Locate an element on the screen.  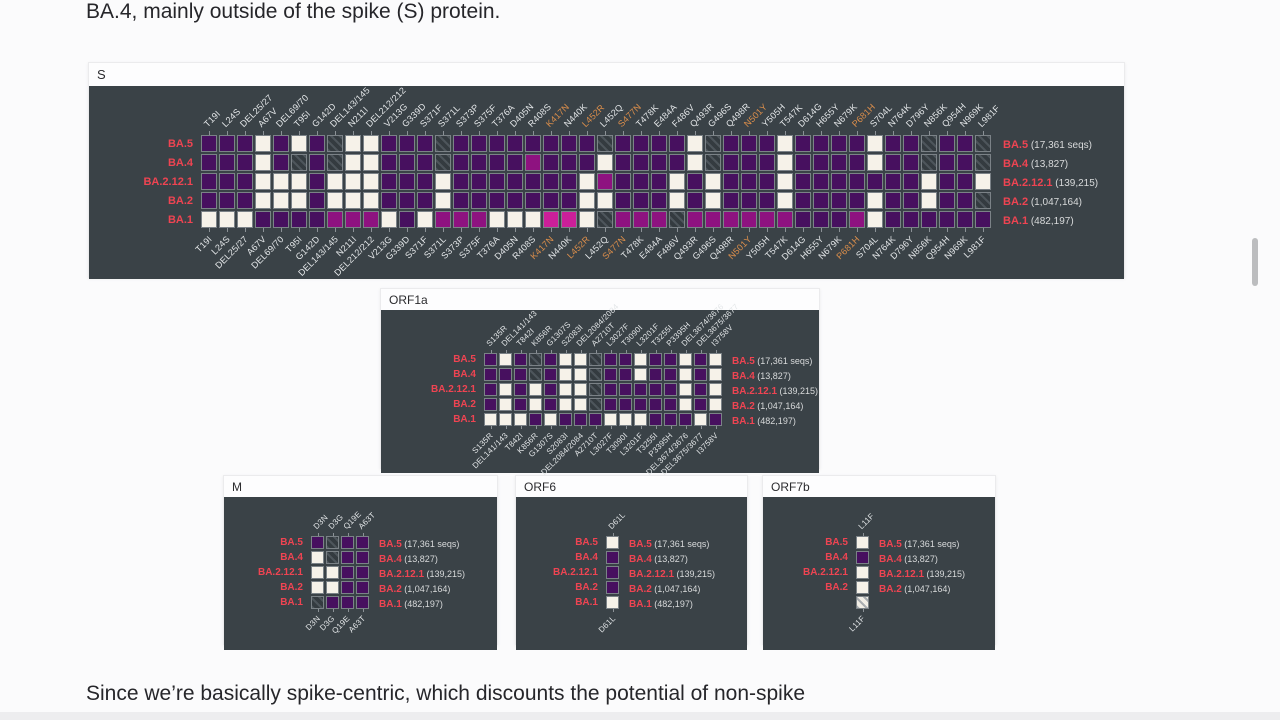
row-label-right: BA.2.12.1 (139,215) is located at coordinates (775, 390).